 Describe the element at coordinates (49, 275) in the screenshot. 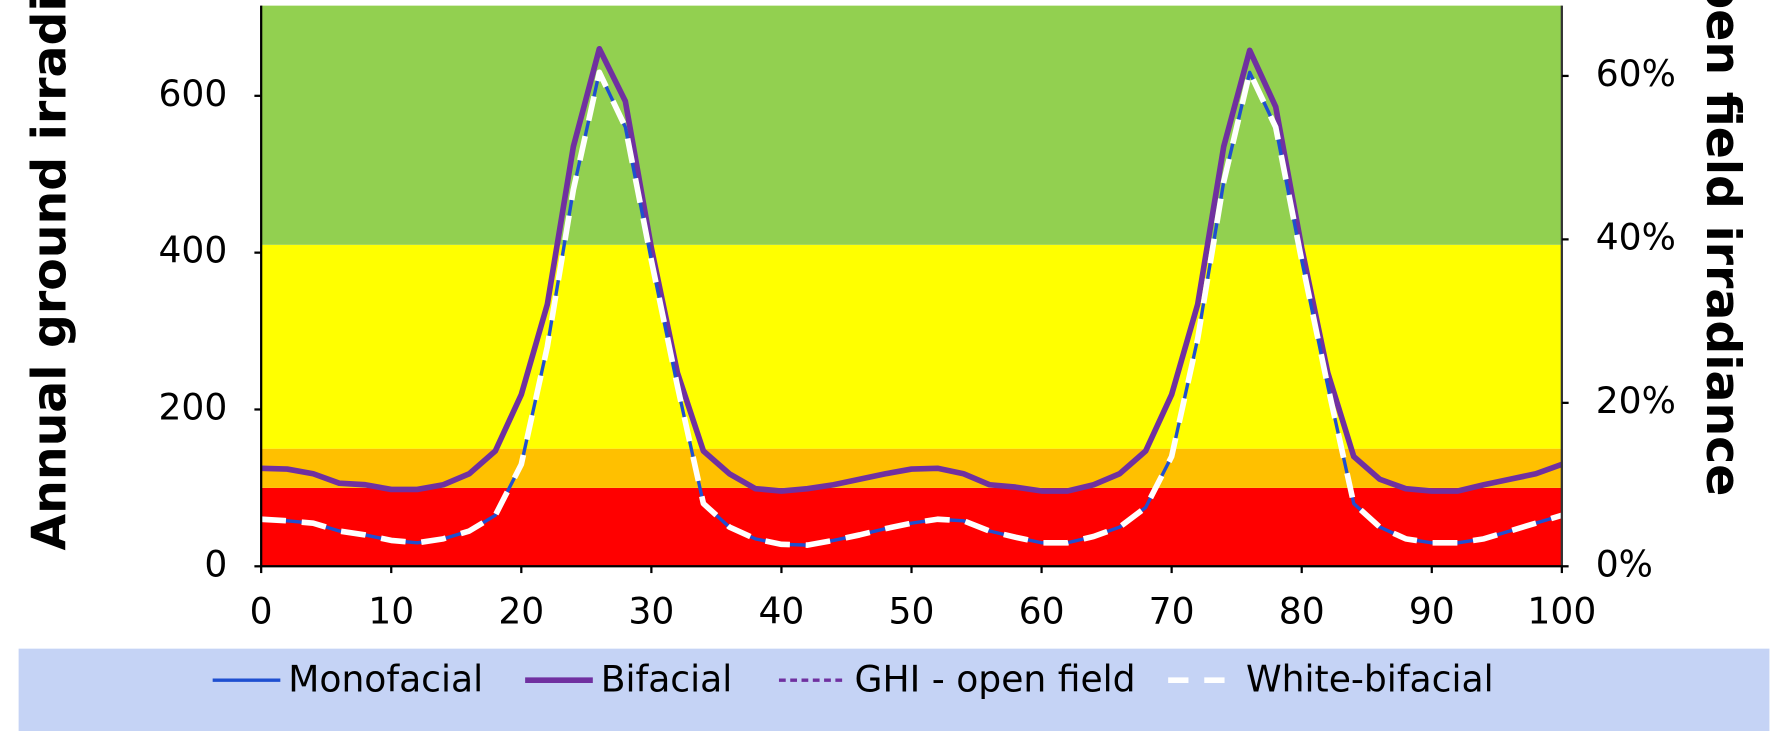

I see `y-axis-title: Annual ground irradiance` at that location.